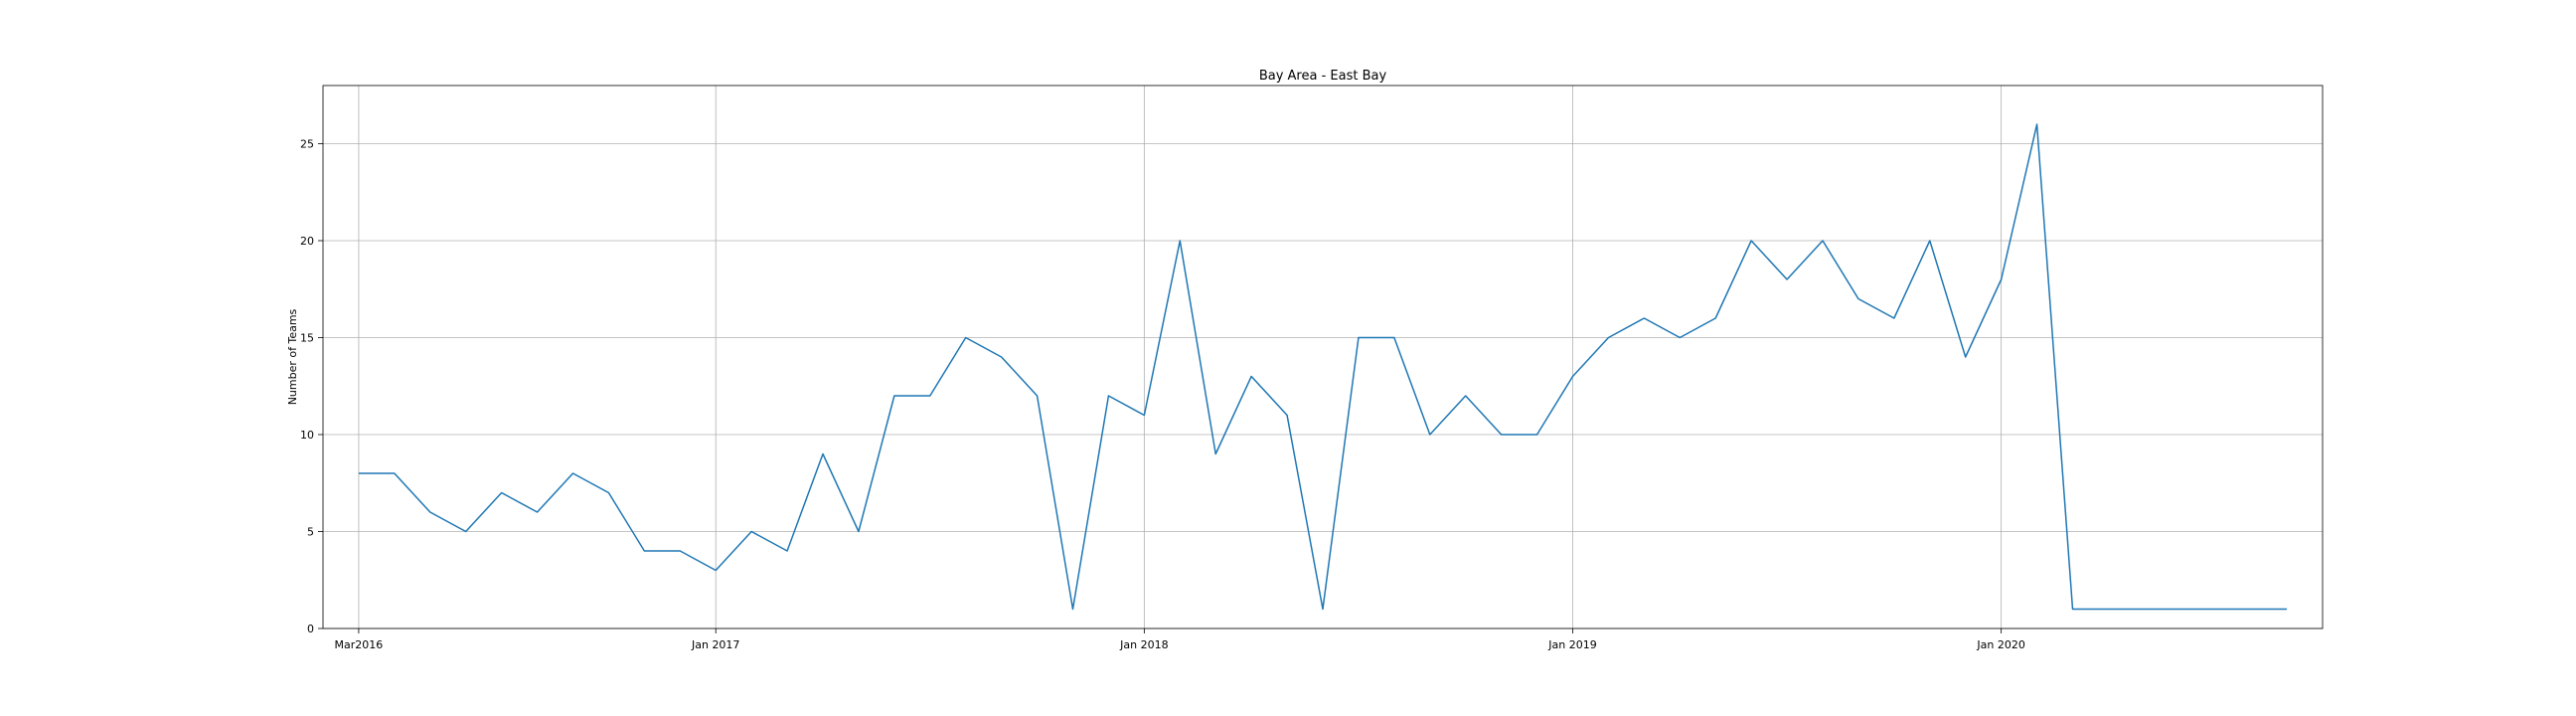  Describe the element at coordinates (1143, 644) in the screenshot. I see `x-tick-label: Jan 2018` at that location.